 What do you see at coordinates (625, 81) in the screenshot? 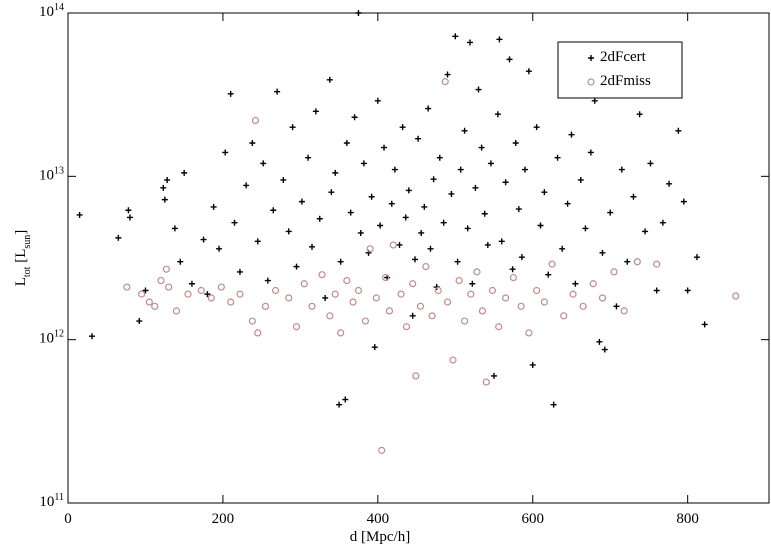
I see `legend-label: 2dFmiss` at bounding box center [625, 81].